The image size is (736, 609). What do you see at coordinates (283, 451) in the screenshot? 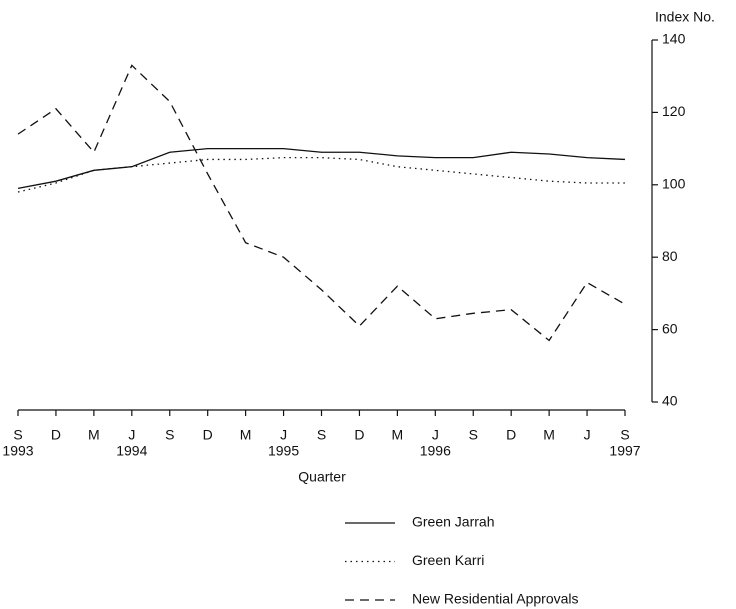
I see `x-year-label: 1995` at bounding box center [283, 451].